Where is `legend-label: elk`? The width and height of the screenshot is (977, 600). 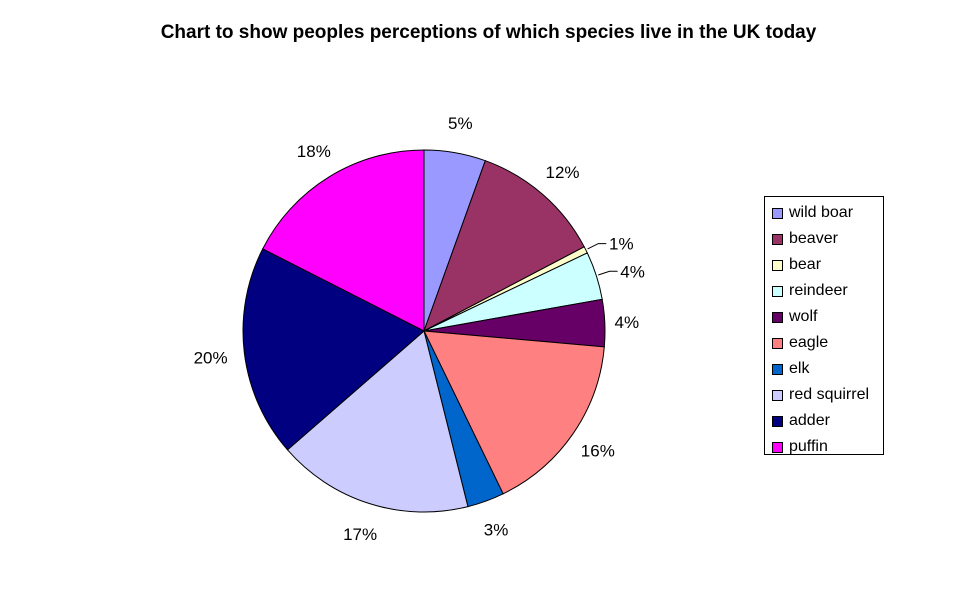 legend-label: elk is located at coordinates (799, 368).